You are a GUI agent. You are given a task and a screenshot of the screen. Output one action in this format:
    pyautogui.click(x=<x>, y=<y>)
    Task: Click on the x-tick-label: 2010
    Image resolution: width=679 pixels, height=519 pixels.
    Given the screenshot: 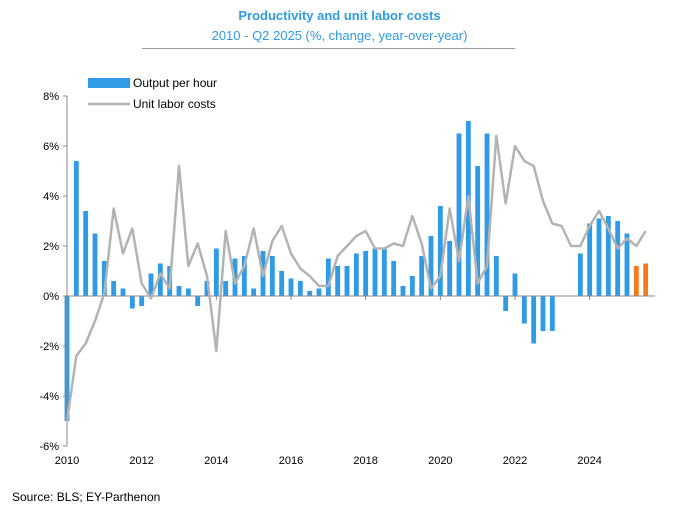 What is the action you would take?
    pyautogui.click(x=67, y=461)
    